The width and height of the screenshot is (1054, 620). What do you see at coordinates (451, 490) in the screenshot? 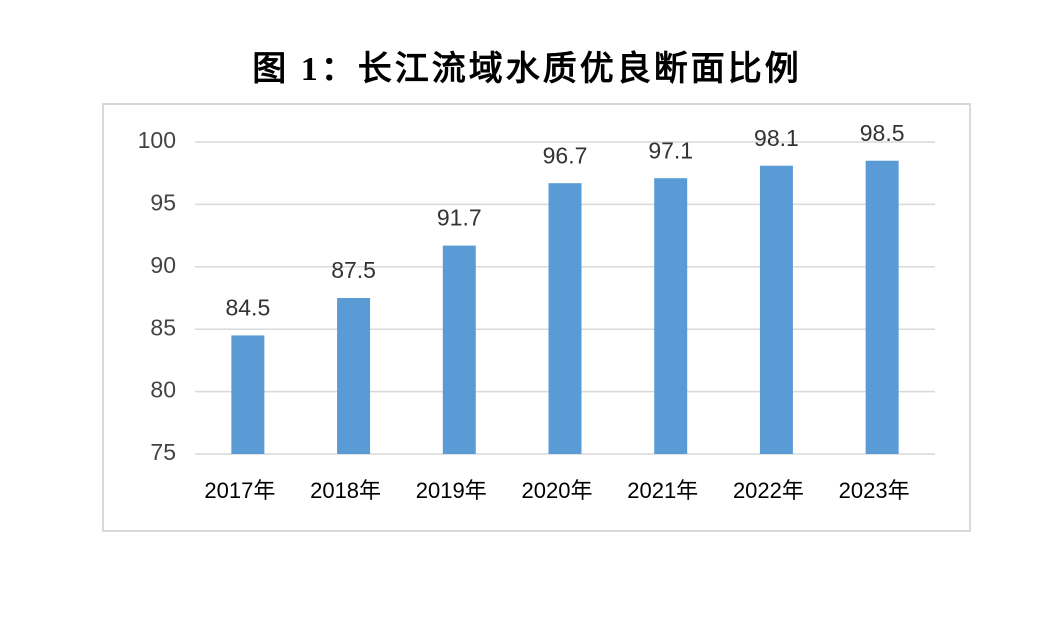
I see `x-tick-label: 2019年` at bounding box center [451, 490].